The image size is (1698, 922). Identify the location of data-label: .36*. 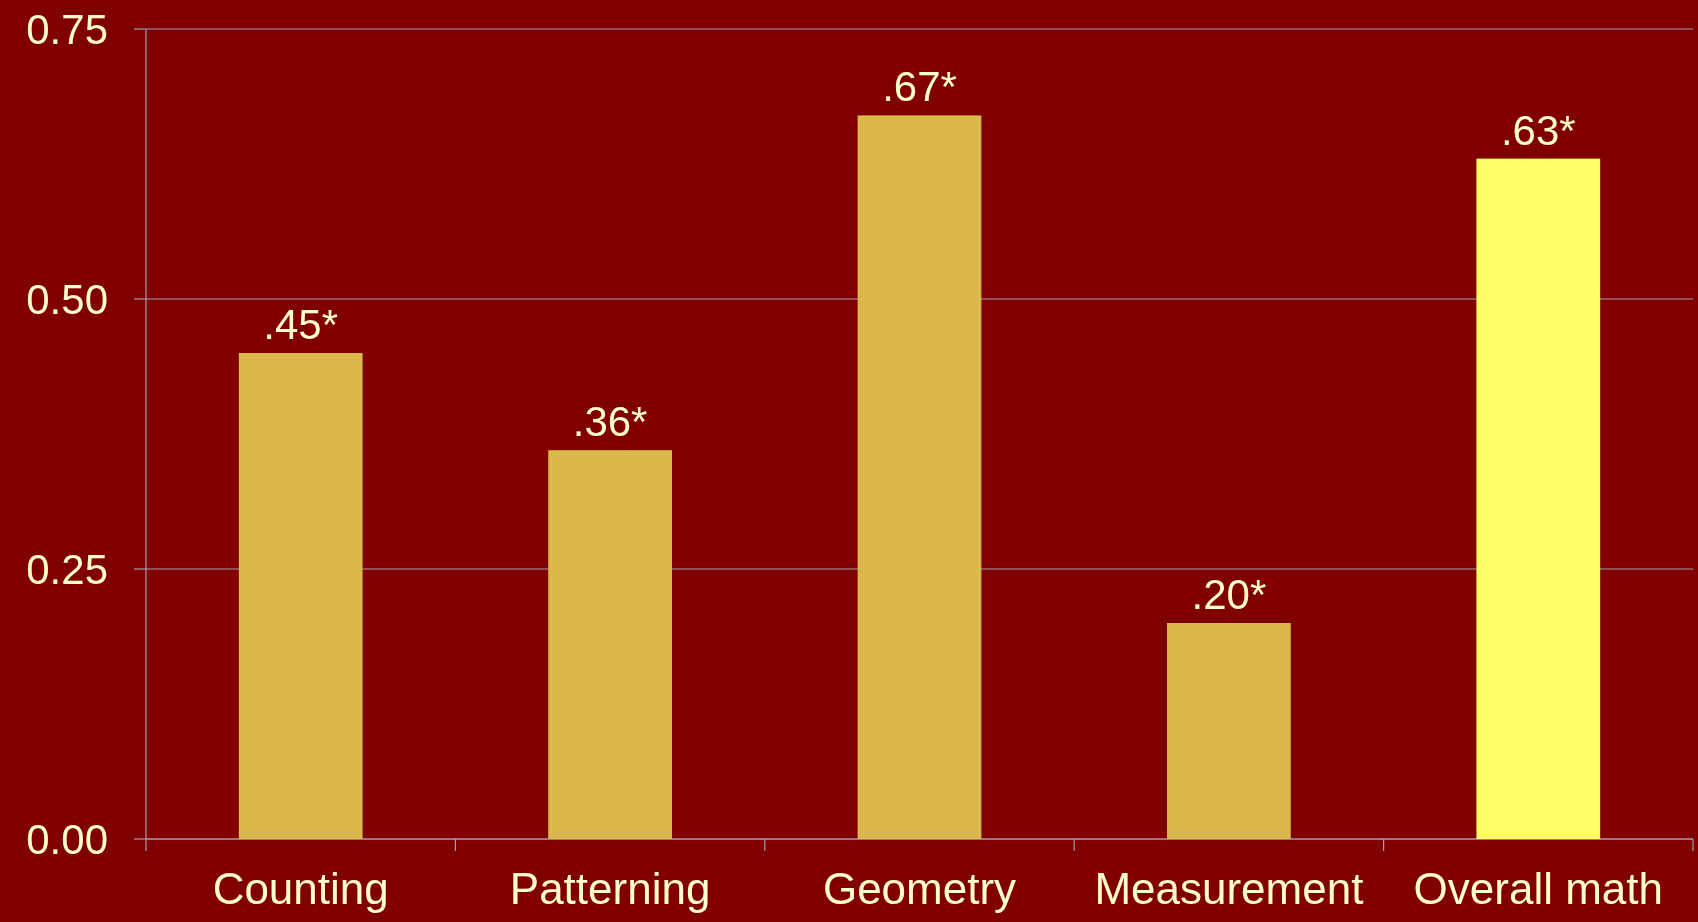
(610, 422).